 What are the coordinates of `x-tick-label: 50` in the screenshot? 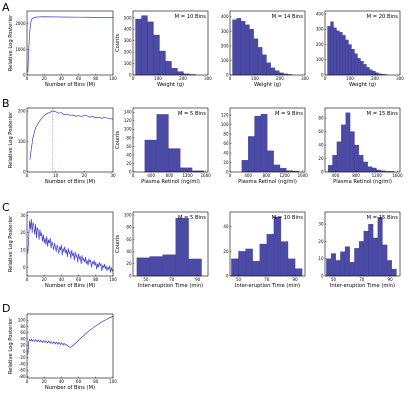 It's located at (334, 279).